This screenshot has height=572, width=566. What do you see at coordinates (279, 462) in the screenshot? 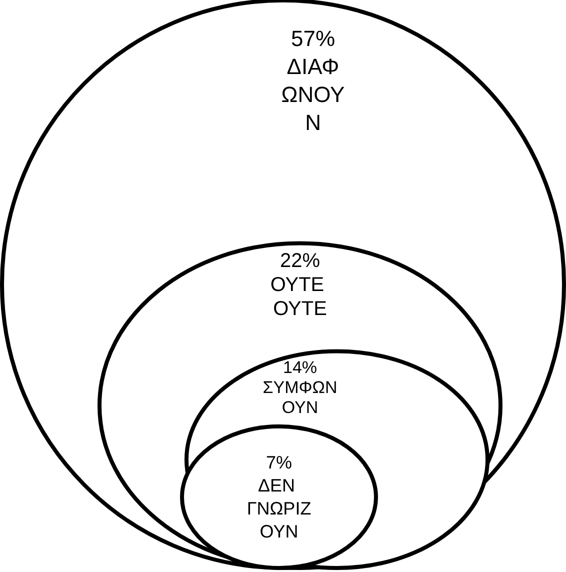
I see `data-label: 7%` at bounding box center [279, 462].